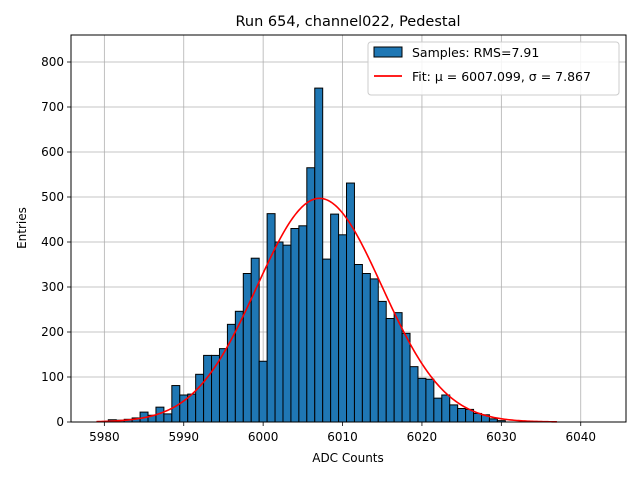 The height and width of the screenshot is (480, 640). I want to click on chart-title: Run 654, channel022, Pedestal, so click(347, 22).